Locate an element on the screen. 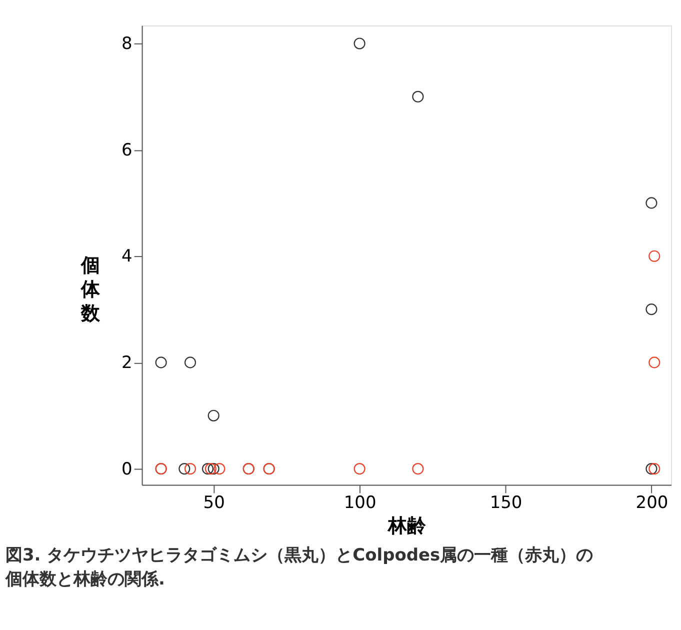 The image size is (681, 630). x-tick-label: 200 is located at coordinates (652, 503).